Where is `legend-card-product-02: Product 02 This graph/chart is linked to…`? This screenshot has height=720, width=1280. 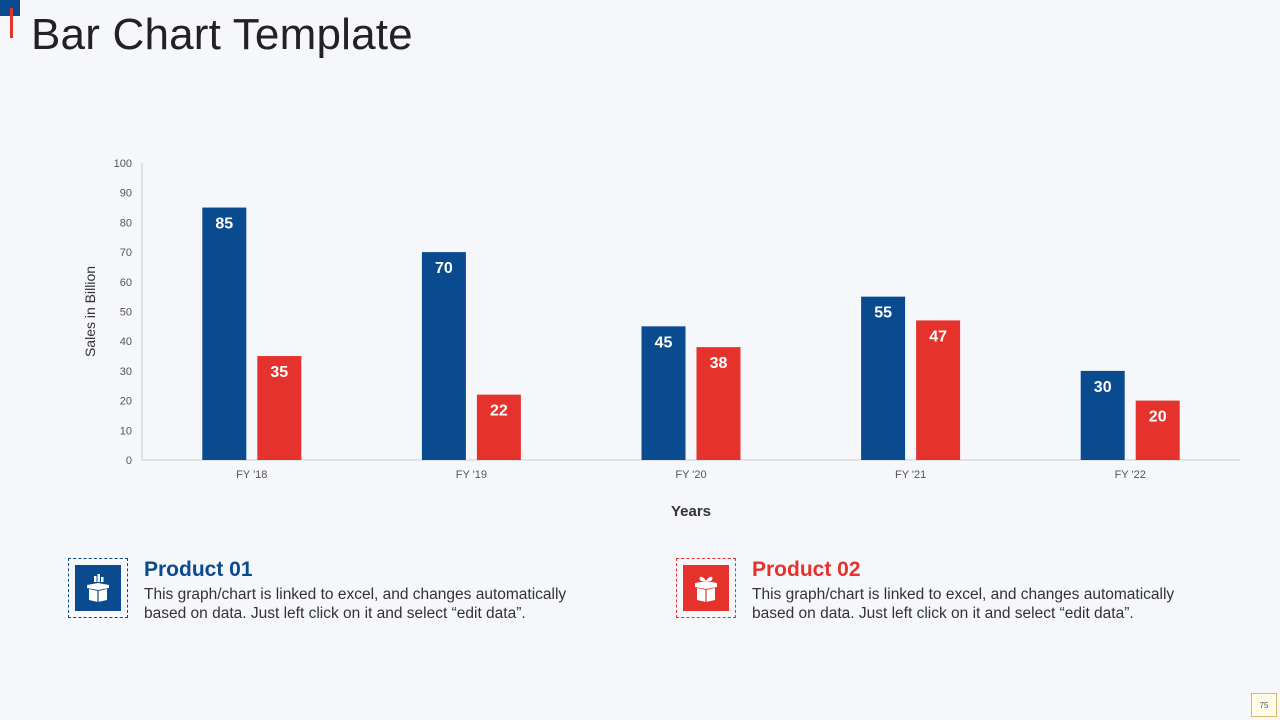 legend-card-product-02: Product 02 This graph/chart is linked to… is located at coordinates (925, 593).